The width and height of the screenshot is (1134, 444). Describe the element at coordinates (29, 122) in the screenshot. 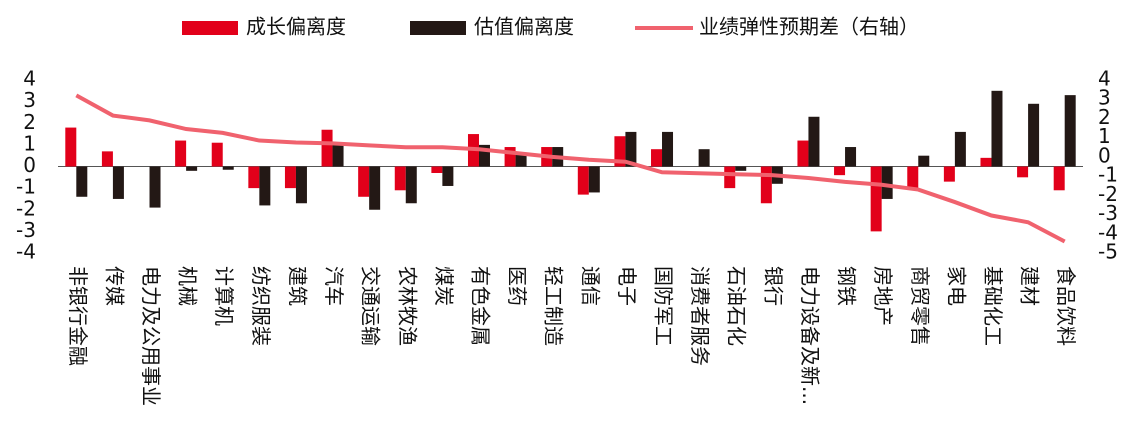

I see `y-tick-label: 2` at that location.